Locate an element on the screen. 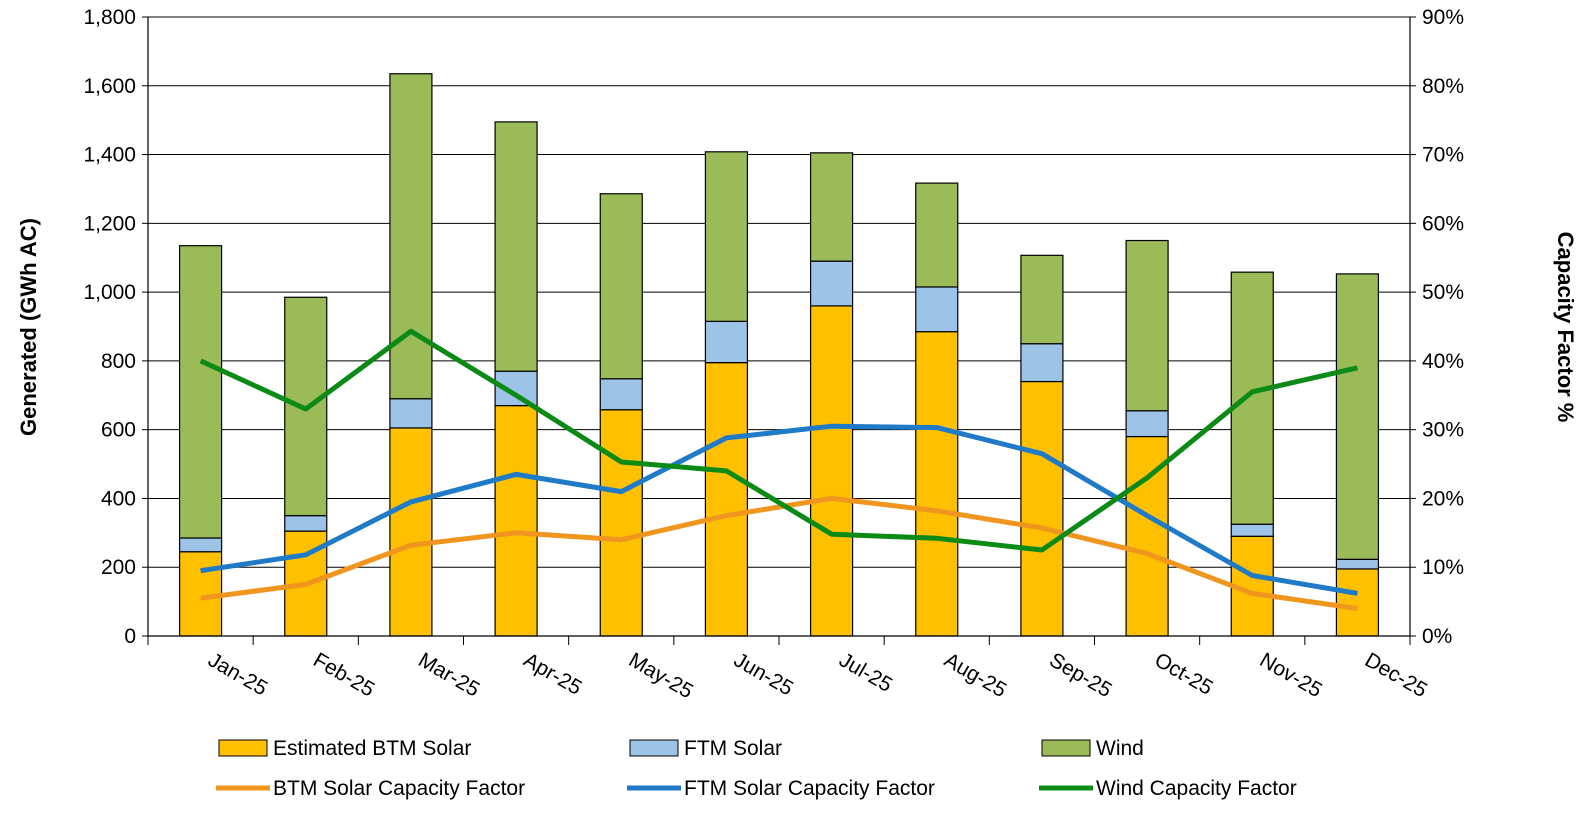 The width and height of the screenshot is (1588, 816). y2-tick-label: 10% is located at coordinates (1443, 567).